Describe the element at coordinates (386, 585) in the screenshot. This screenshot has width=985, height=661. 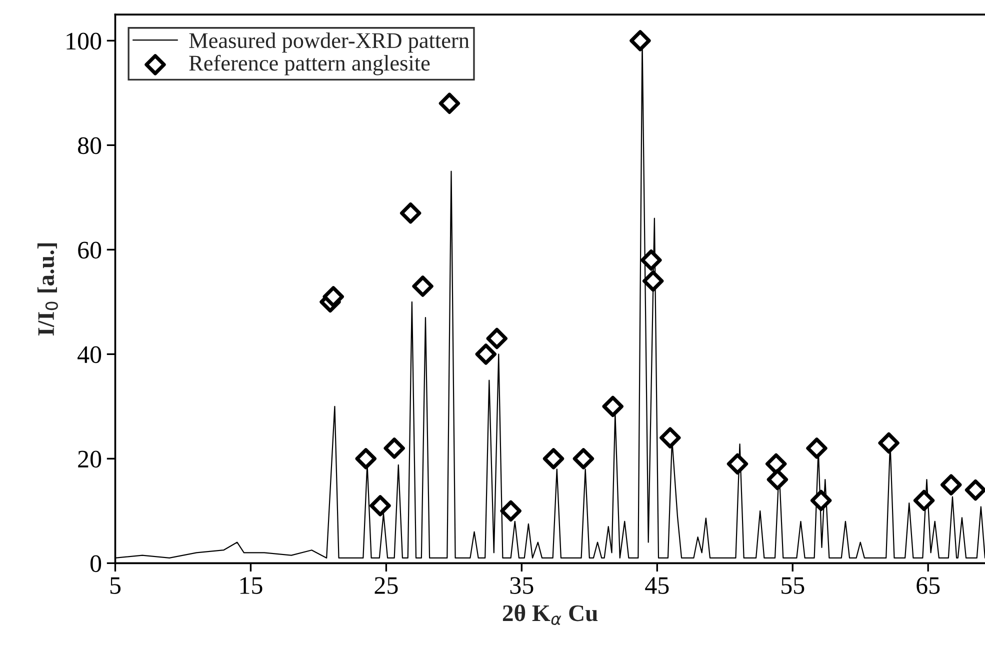
I see `x-tick-label: 25` at that location.